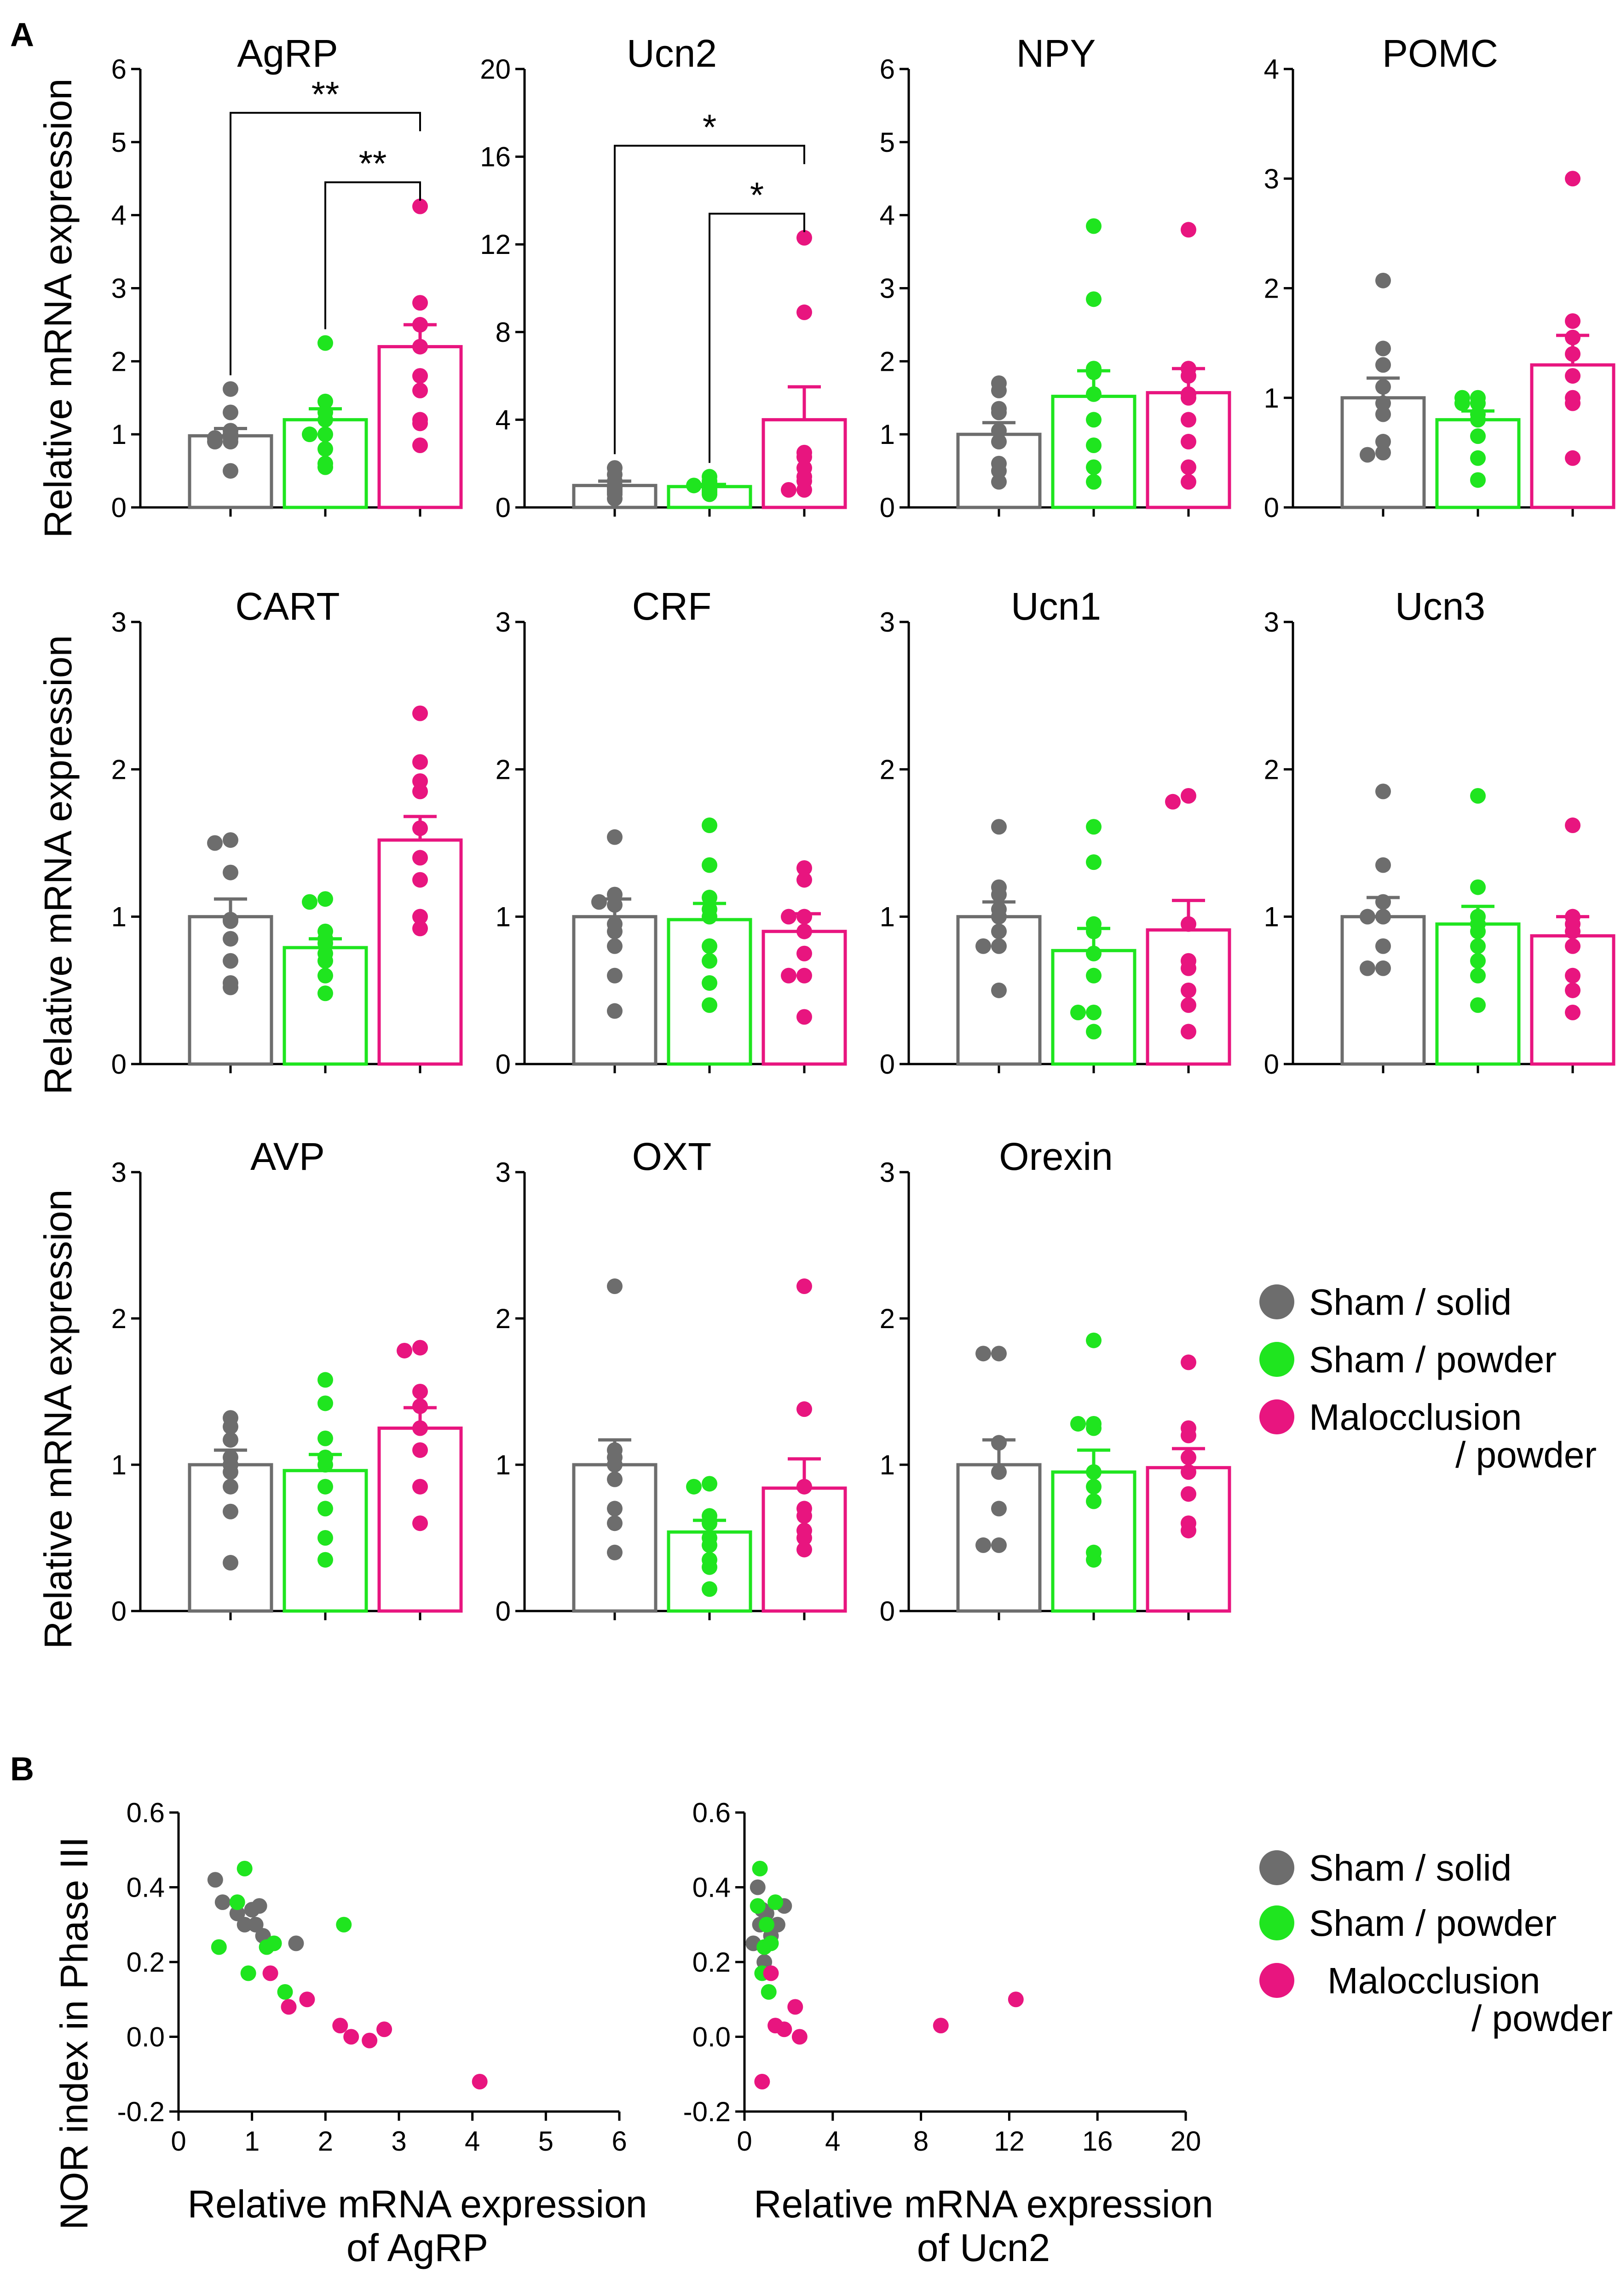 The height and width of the screenshot is (2296, 1621). What do you see at coordinates (1542, 2019) in the screenshot?
I see `legend-b-label-malocclusion-line2: / powder` at bounding box center [1542, 2019].